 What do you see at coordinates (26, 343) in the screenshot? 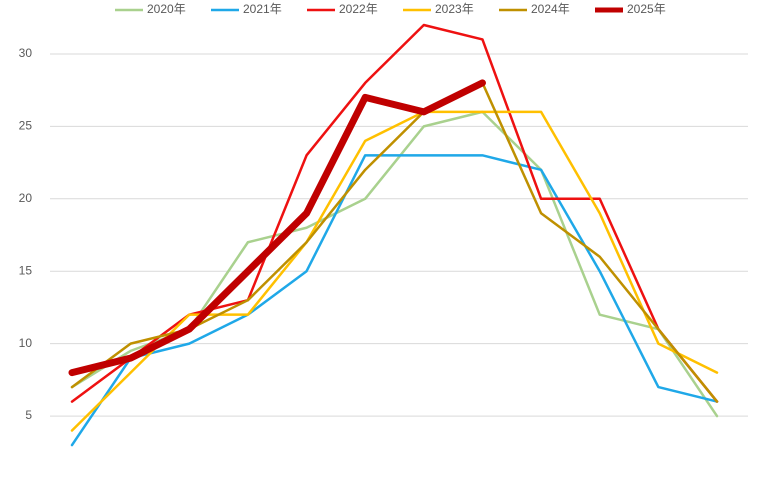
I see `y-tick-label: 10` at bounding box center [26, 343].